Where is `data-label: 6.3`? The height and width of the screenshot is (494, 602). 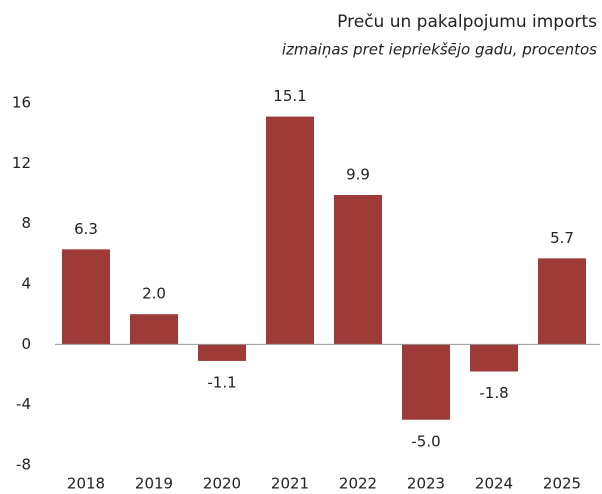
data-label: 6.3 is located at coordinates (86, 229).